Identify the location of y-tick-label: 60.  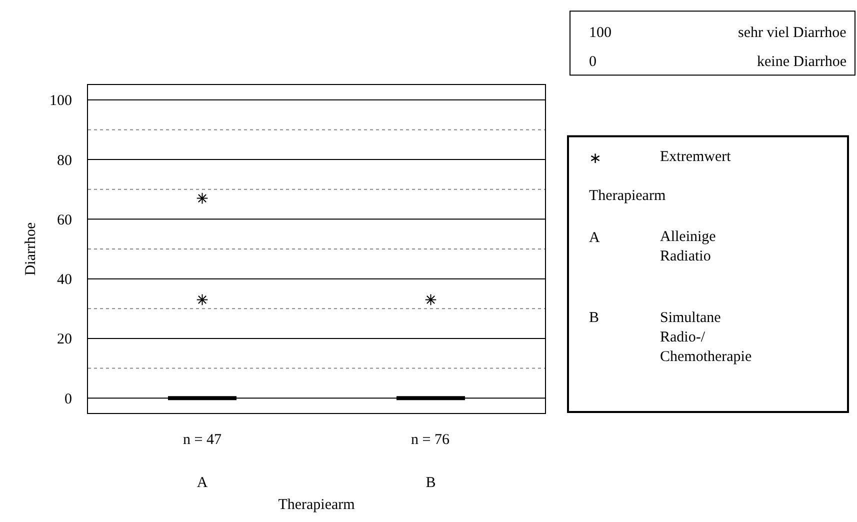
(64, 220).